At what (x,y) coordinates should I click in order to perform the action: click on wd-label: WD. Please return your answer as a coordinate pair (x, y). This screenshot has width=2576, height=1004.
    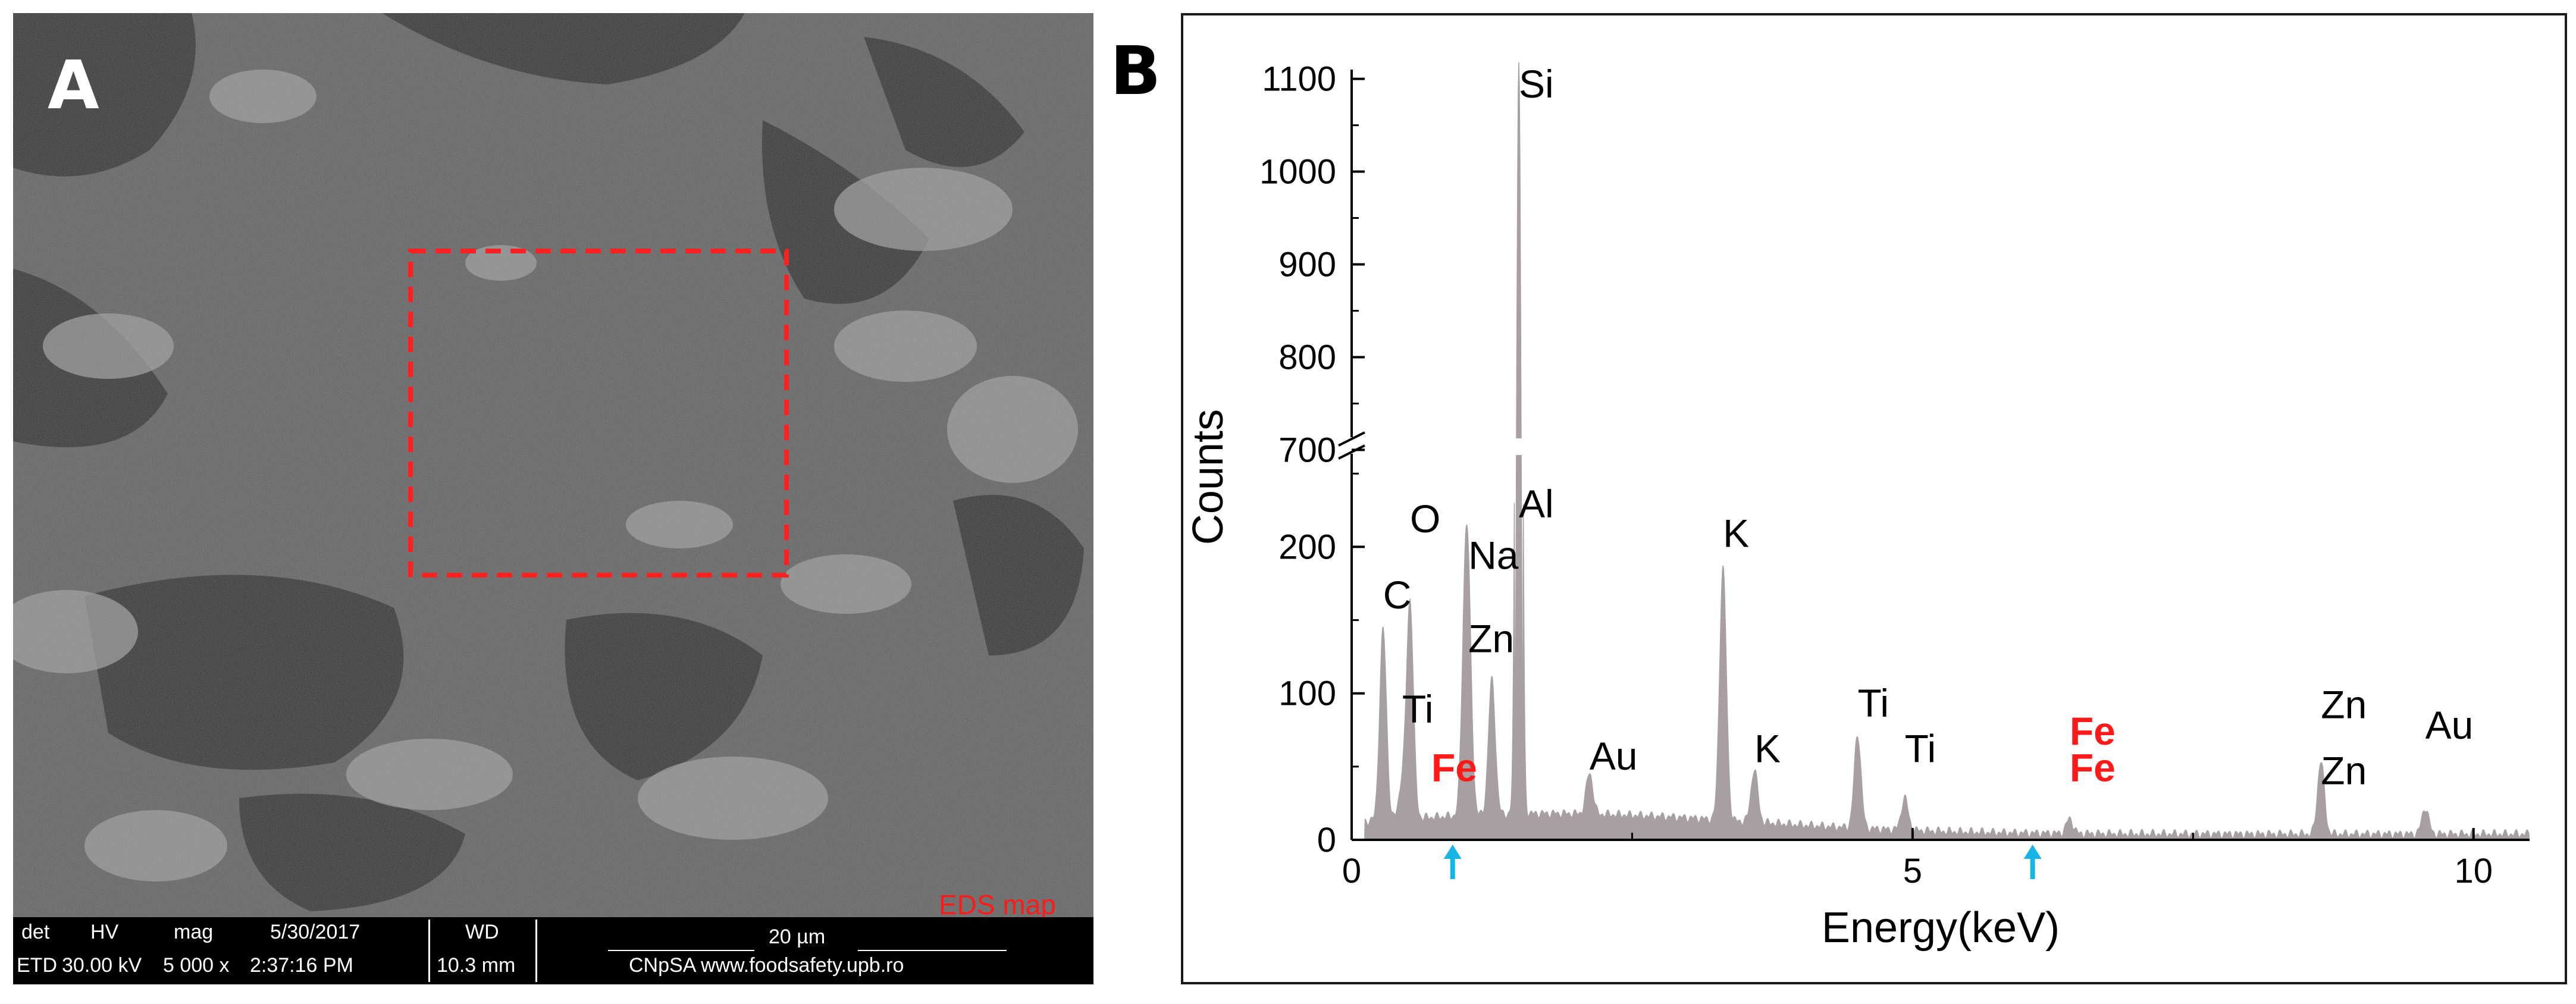
    Looking at the image, I should click on (482, 932).